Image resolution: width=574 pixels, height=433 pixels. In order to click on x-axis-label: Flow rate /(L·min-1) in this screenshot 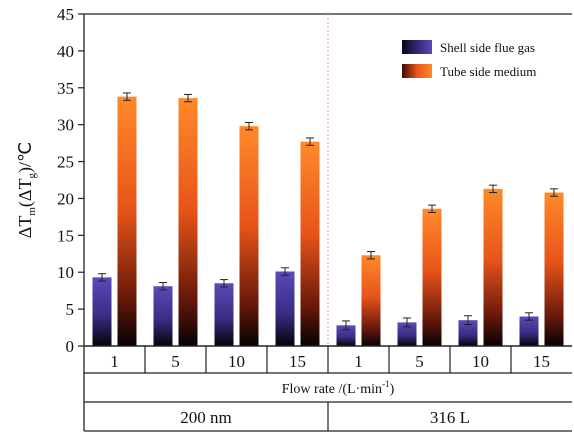, I will do `click(338, 388)`.